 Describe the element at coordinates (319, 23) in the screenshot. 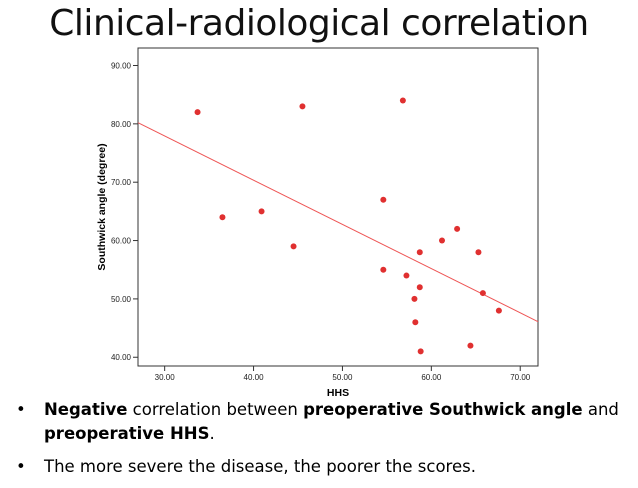

I see `slide-title: Clinical-radiological correlation` at that location.